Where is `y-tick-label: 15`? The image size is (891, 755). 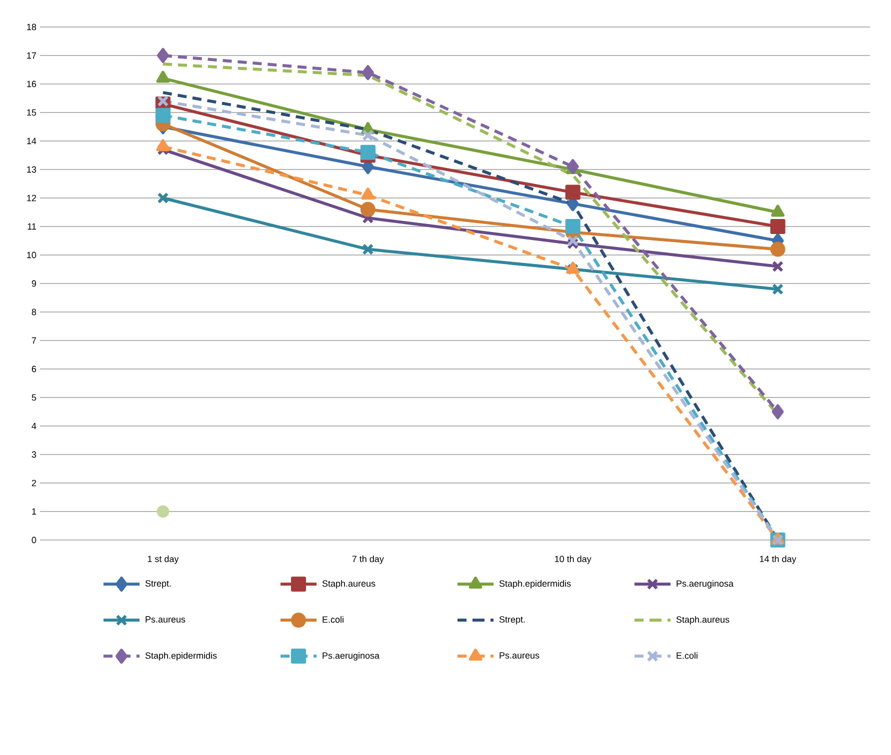 y-tick-label: 15 is located at coordinates (31, 112).